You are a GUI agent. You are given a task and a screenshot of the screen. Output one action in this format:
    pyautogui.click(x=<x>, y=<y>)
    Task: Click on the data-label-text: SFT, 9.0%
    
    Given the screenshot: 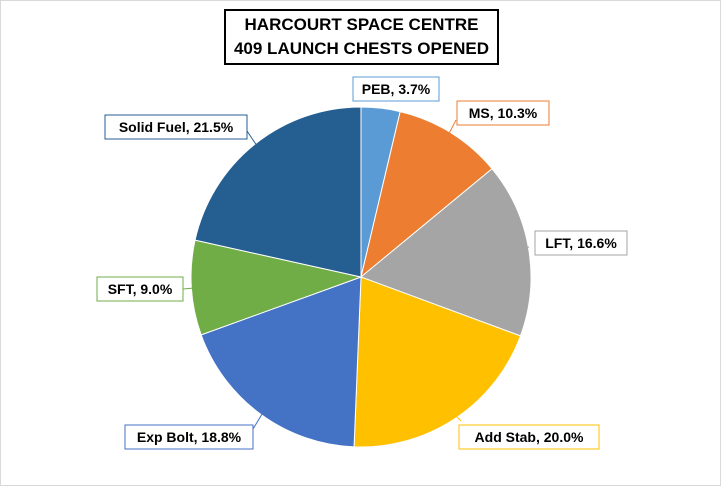 What is the action you would take?
    pyautogui.click(x=140, y=289)
    